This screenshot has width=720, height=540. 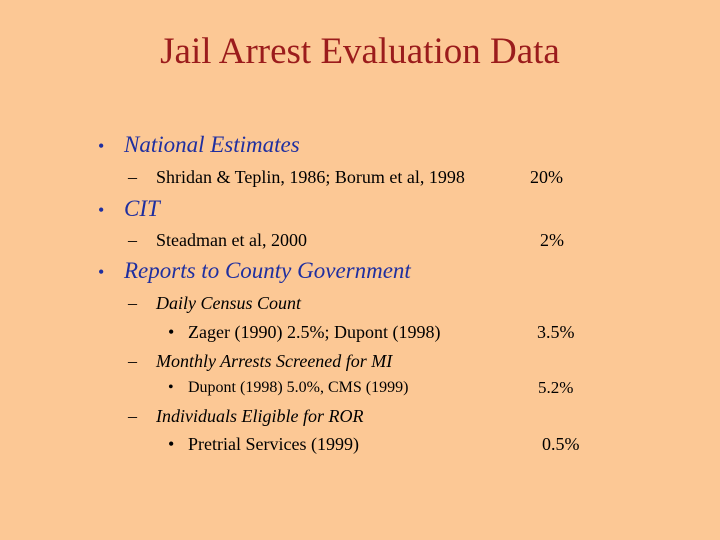 I want to click on bullet-national-estimates: • National Estimates, so click(x=199, y=145).